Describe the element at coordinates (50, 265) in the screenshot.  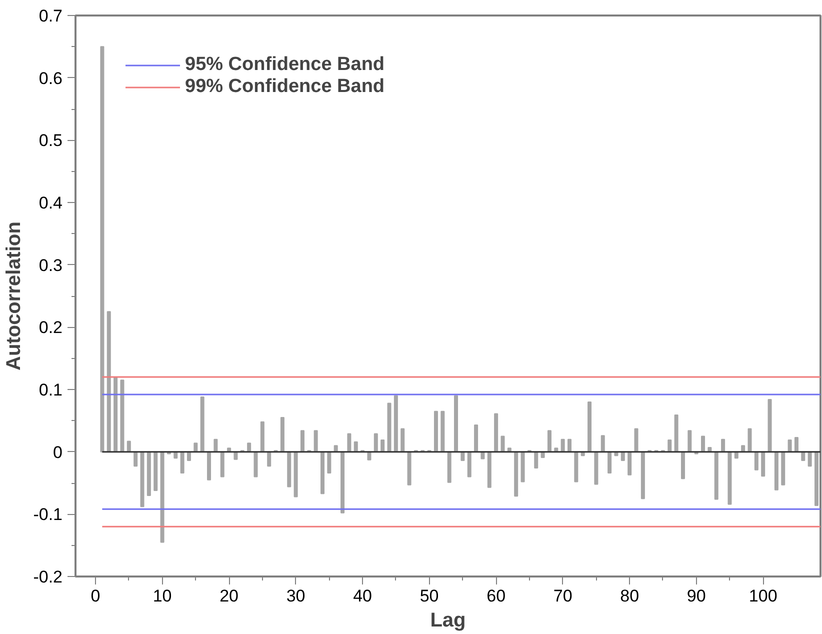
I see `y-tick-label: 0.3` at that location.